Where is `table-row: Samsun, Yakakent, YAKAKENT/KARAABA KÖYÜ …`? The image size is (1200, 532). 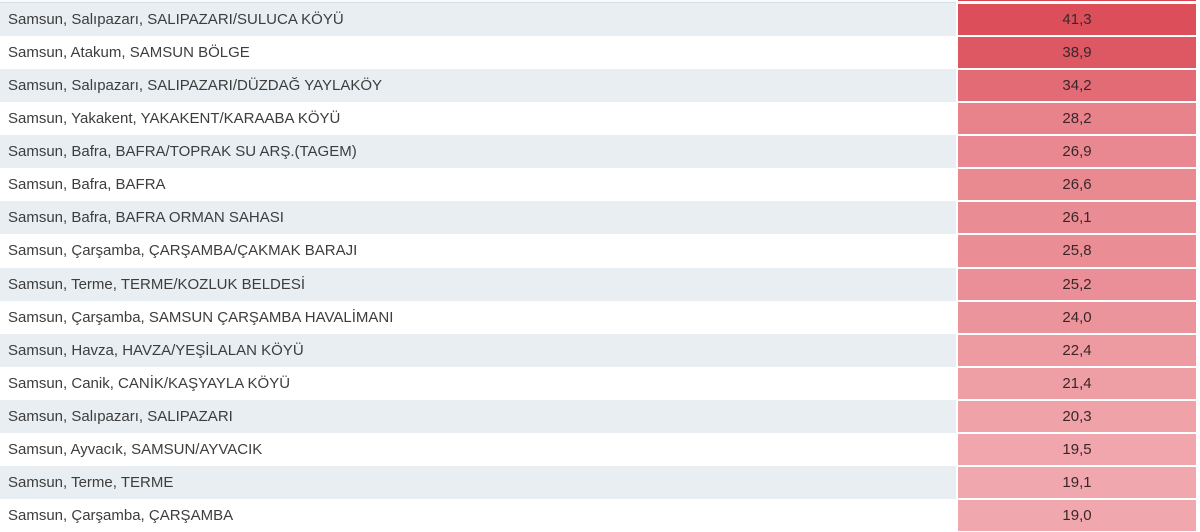
table-row: Samsun, Yakakent, YAKAKENT/KARAABA KÖYÜ … is located at coordinates (600, 119).